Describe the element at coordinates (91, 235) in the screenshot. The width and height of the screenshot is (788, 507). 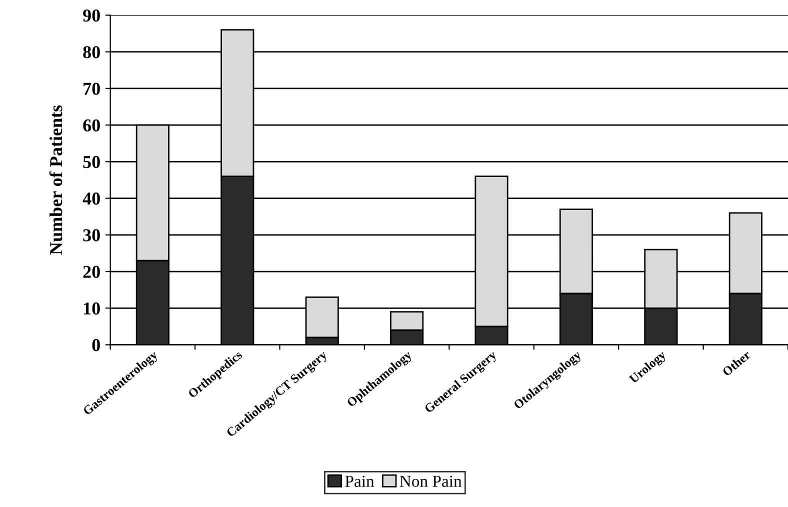
I see `y-tick-label: 30` at that location.